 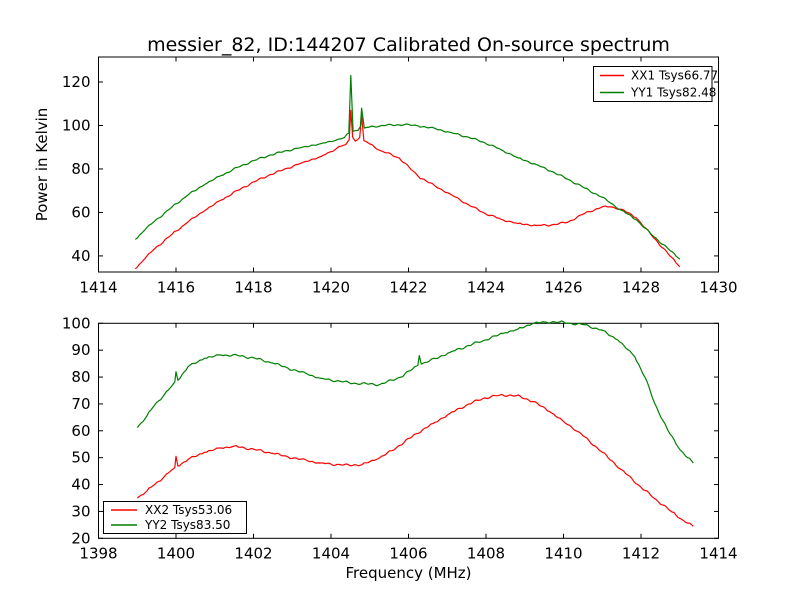 What do you see at coordinates (641, 554) in the screenshot?
I see `x-tick-label: 1412` at bounding box center [641, 554].